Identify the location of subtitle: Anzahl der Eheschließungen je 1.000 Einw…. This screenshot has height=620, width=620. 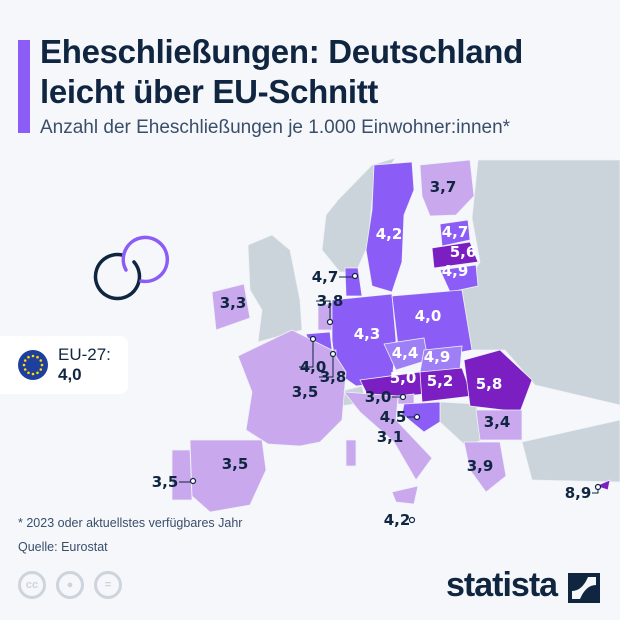
(275, 127).